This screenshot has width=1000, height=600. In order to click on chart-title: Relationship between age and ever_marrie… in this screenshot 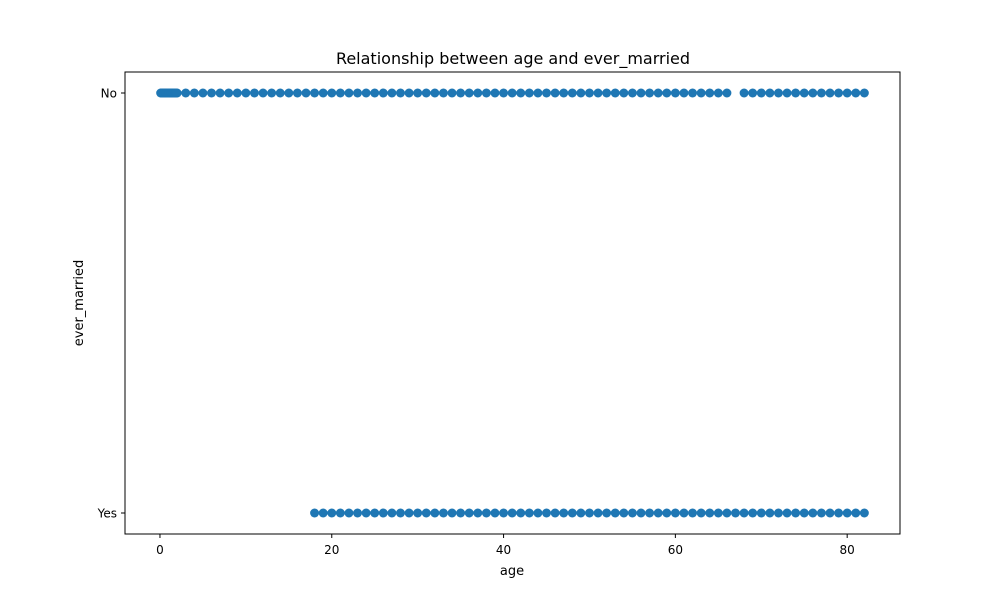, I will do `click(513, 59)`.